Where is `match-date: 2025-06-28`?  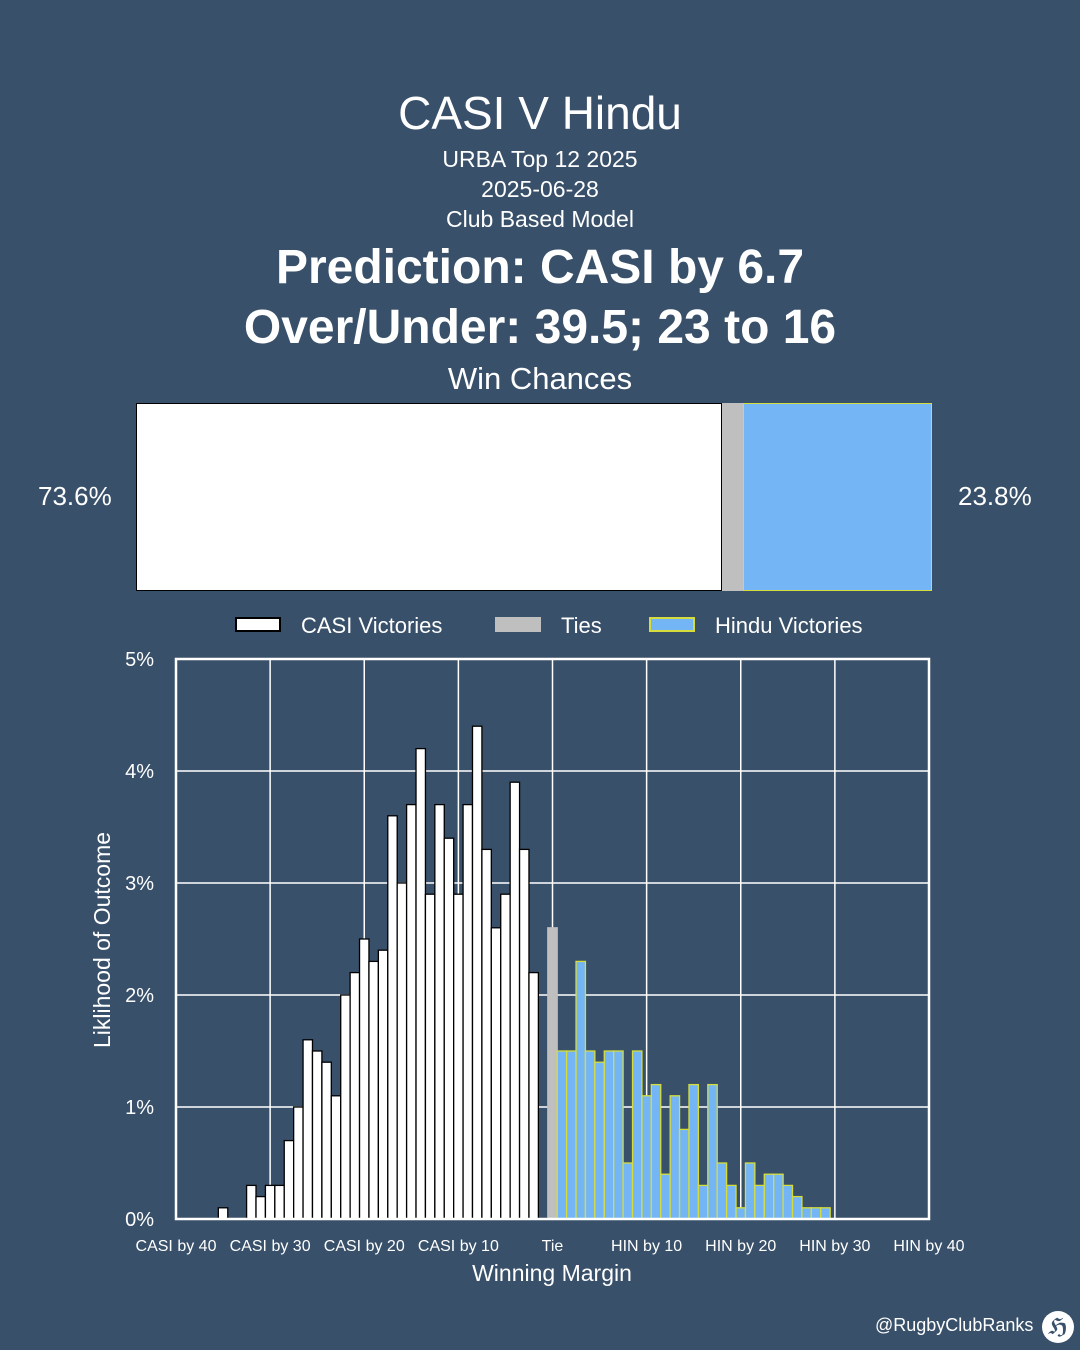
match-date: 2025-06-28 is located at coordinates (540, 189).